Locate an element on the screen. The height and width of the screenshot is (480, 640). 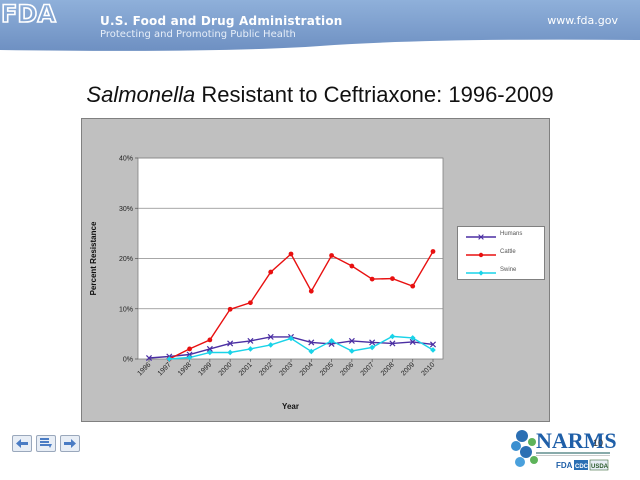
bacteria-icon is located at coordinates (524, 448).